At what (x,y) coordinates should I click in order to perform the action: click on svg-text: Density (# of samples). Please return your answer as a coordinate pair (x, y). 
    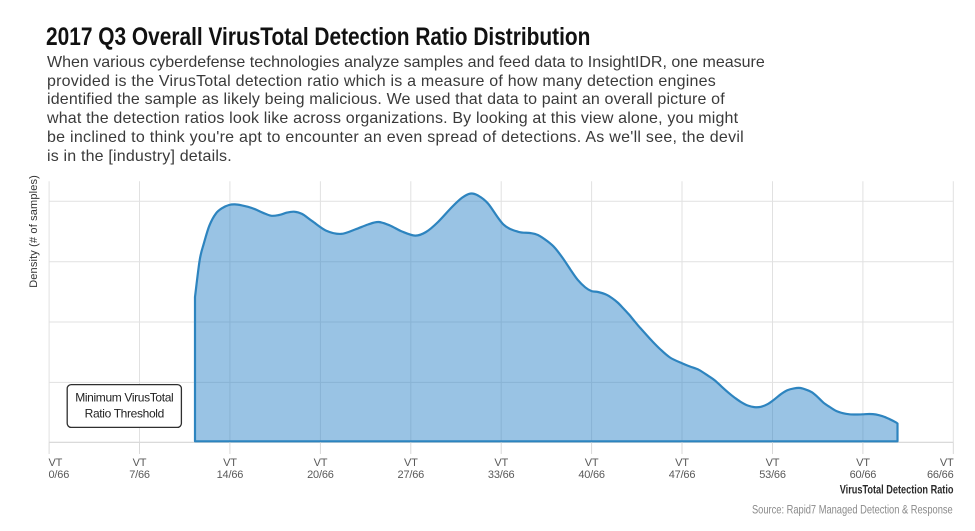
    Looking at the image, I should click on (34, 231).